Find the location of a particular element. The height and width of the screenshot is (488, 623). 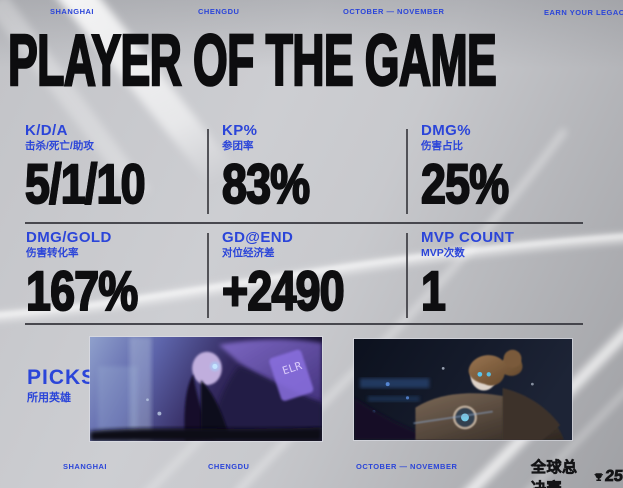

top-label-chengdu: CHENGDU is located at coordinates (219, 11).